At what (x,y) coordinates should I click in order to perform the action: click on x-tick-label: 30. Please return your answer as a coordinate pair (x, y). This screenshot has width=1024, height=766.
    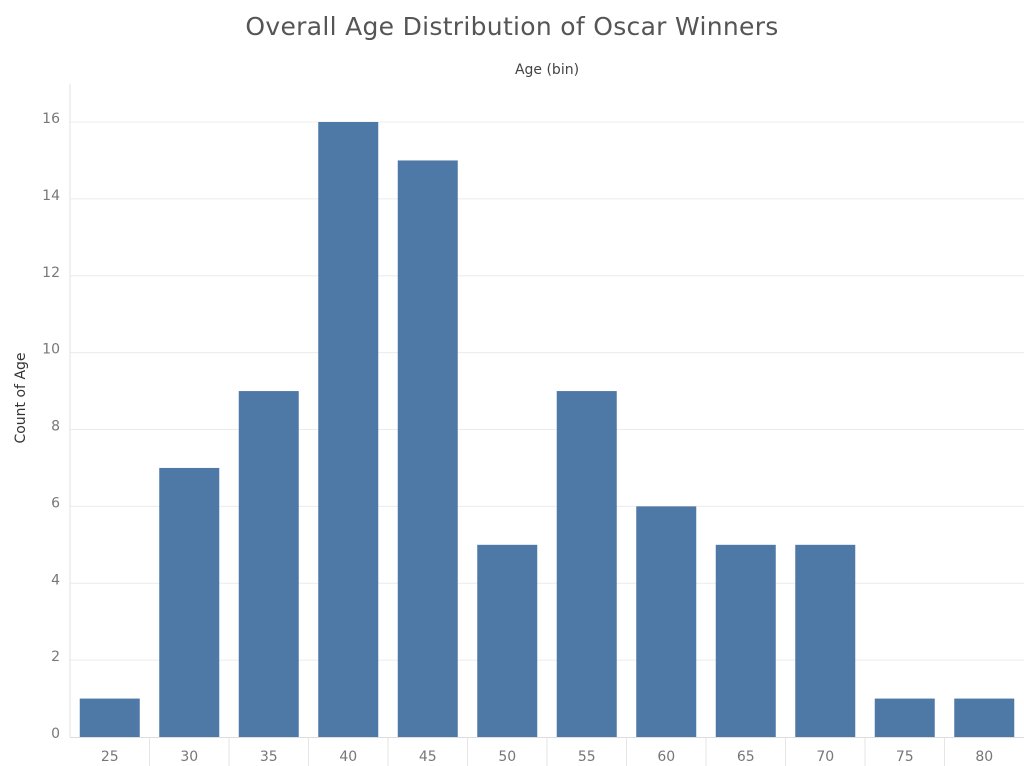
    Looking at the image, I should click on (189, 757).